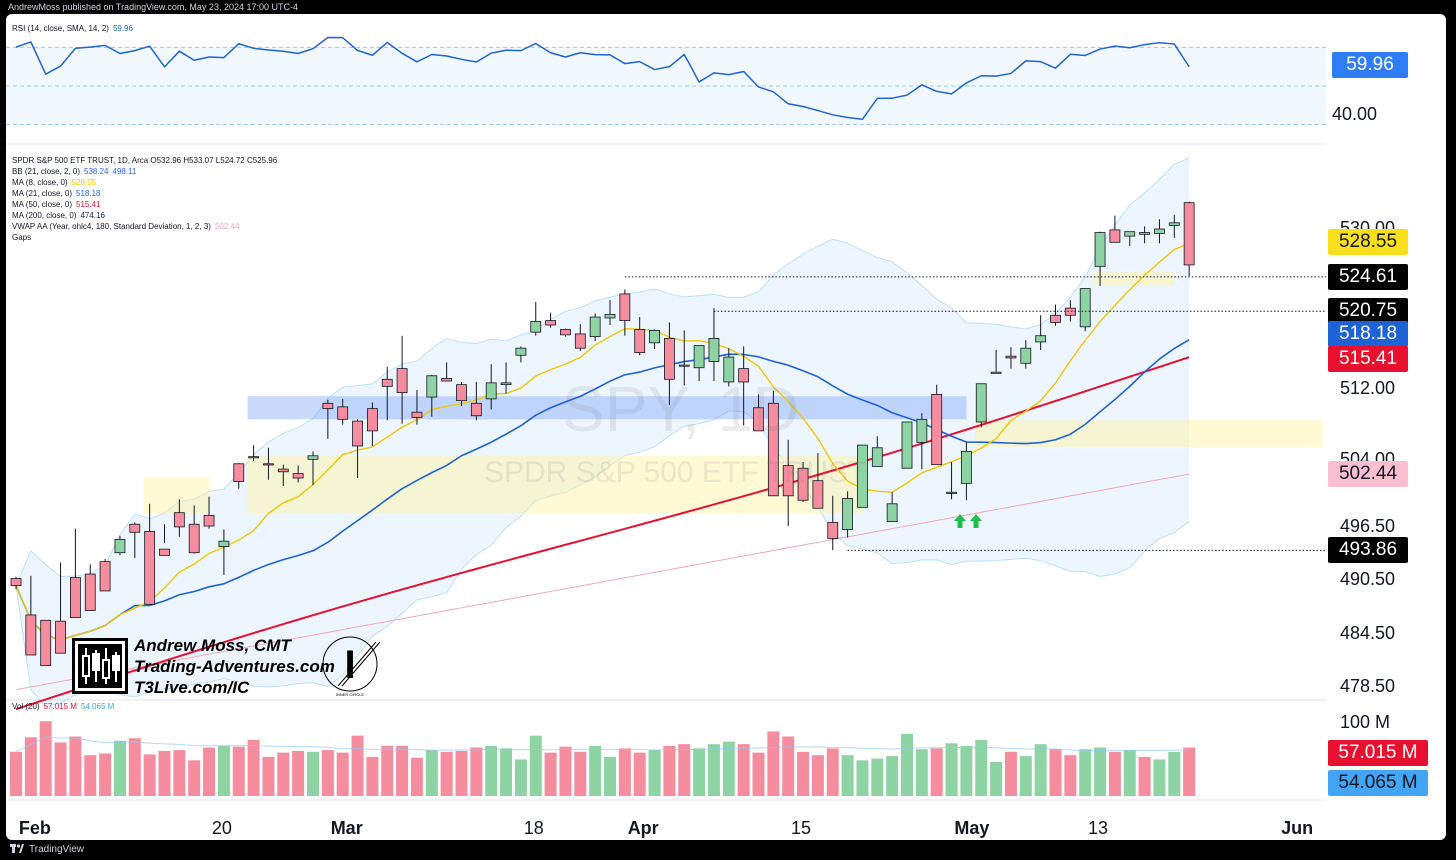 The height and width of the screenshot is (860, 1456). Describe the element at coordinates (1368, 525) in the screenshot. I see `price-axis-label: 496.50` at that location.